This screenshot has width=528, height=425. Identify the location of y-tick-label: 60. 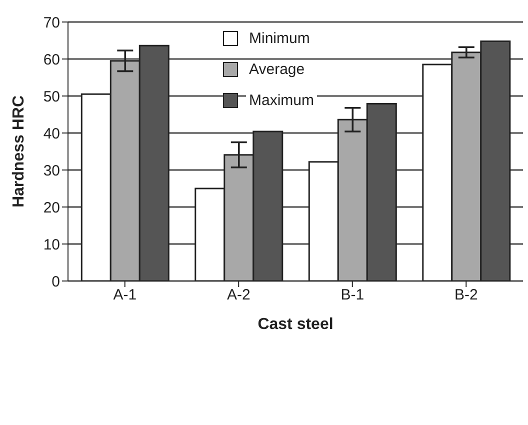
(51, 59).